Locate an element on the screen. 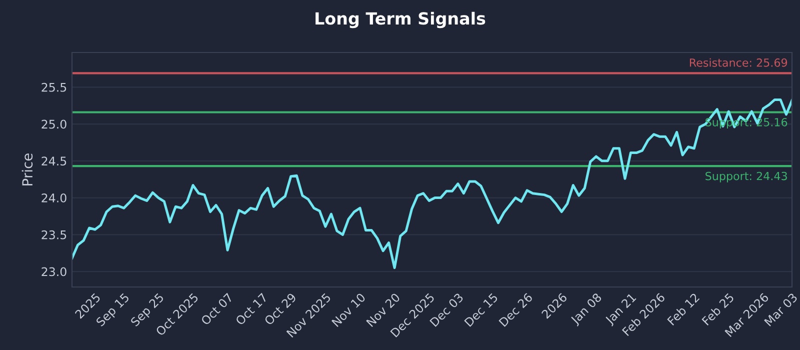  y-tick-label: 24.5 is located at coordinates (54, 161).